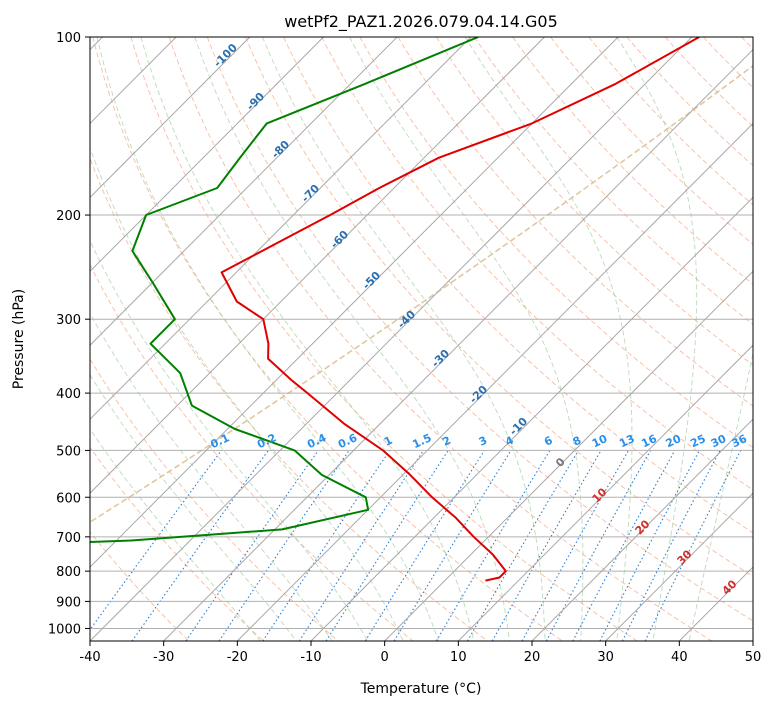  What do you see at coordinates (548, 441) in the screenshot?
I see `mixing-ratio-label: 6` at bounding box center [548, 441].